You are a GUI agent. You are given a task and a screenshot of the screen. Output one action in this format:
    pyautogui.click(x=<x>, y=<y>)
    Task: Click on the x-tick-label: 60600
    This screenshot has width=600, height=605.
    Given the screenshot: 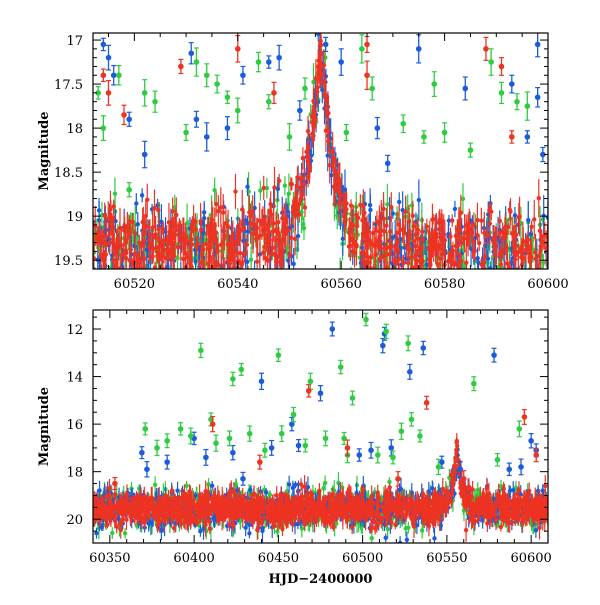 What is the action you would take?
    pyautogui.click(x=547, y=284)
    